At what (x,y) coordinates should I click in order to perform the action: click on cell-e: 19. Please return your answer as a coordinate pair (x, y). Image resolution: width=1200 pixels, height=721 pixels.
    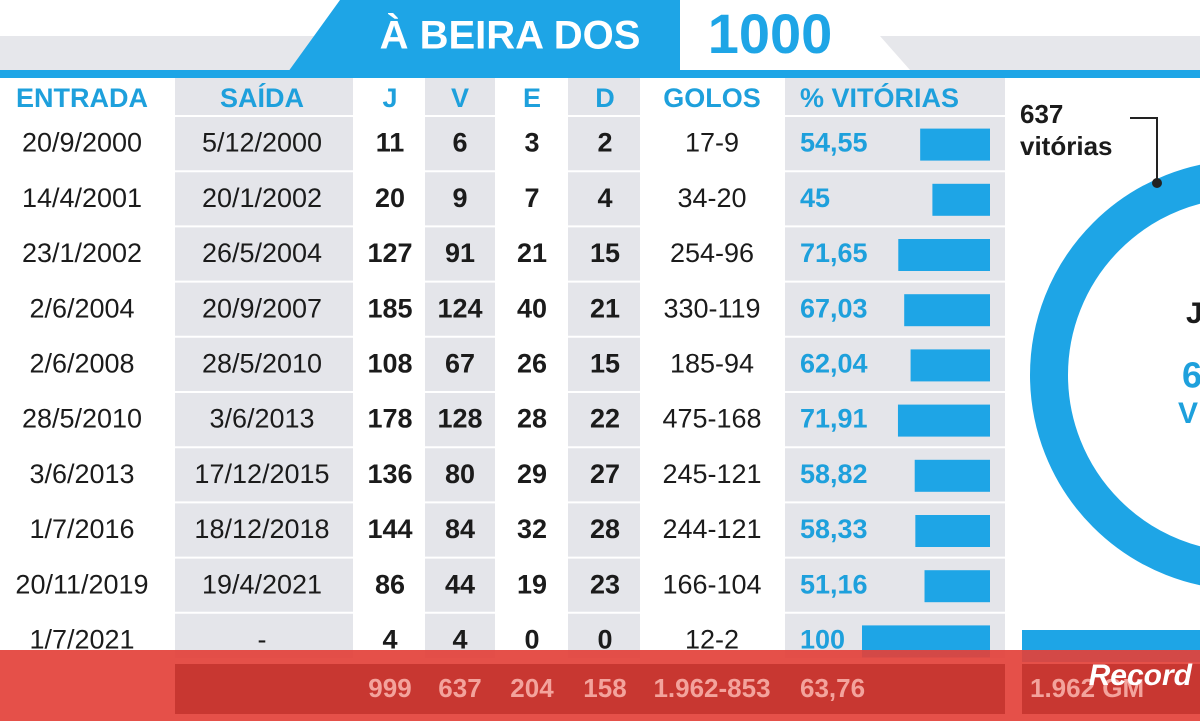
    Looking at the image, I should click on (532, 584).